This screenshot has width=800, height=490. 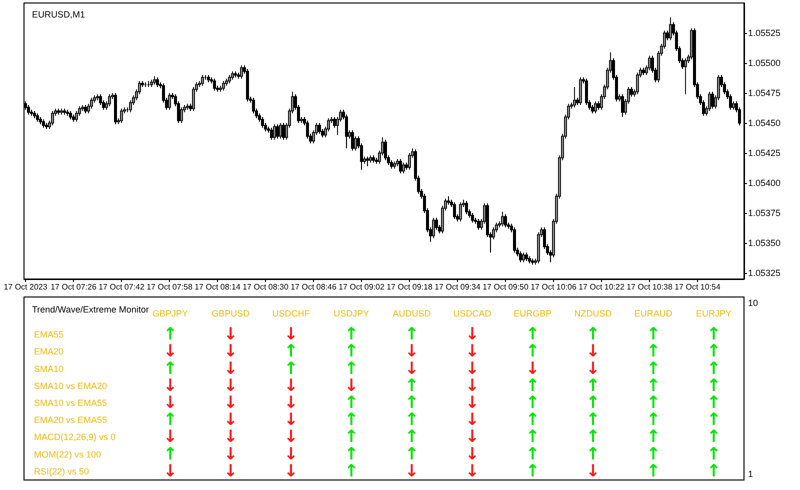 What do you see at coordinates (170, 313) in the screenshot?
I see `category-label: GBPJPY` at bounding box center [170, 313].